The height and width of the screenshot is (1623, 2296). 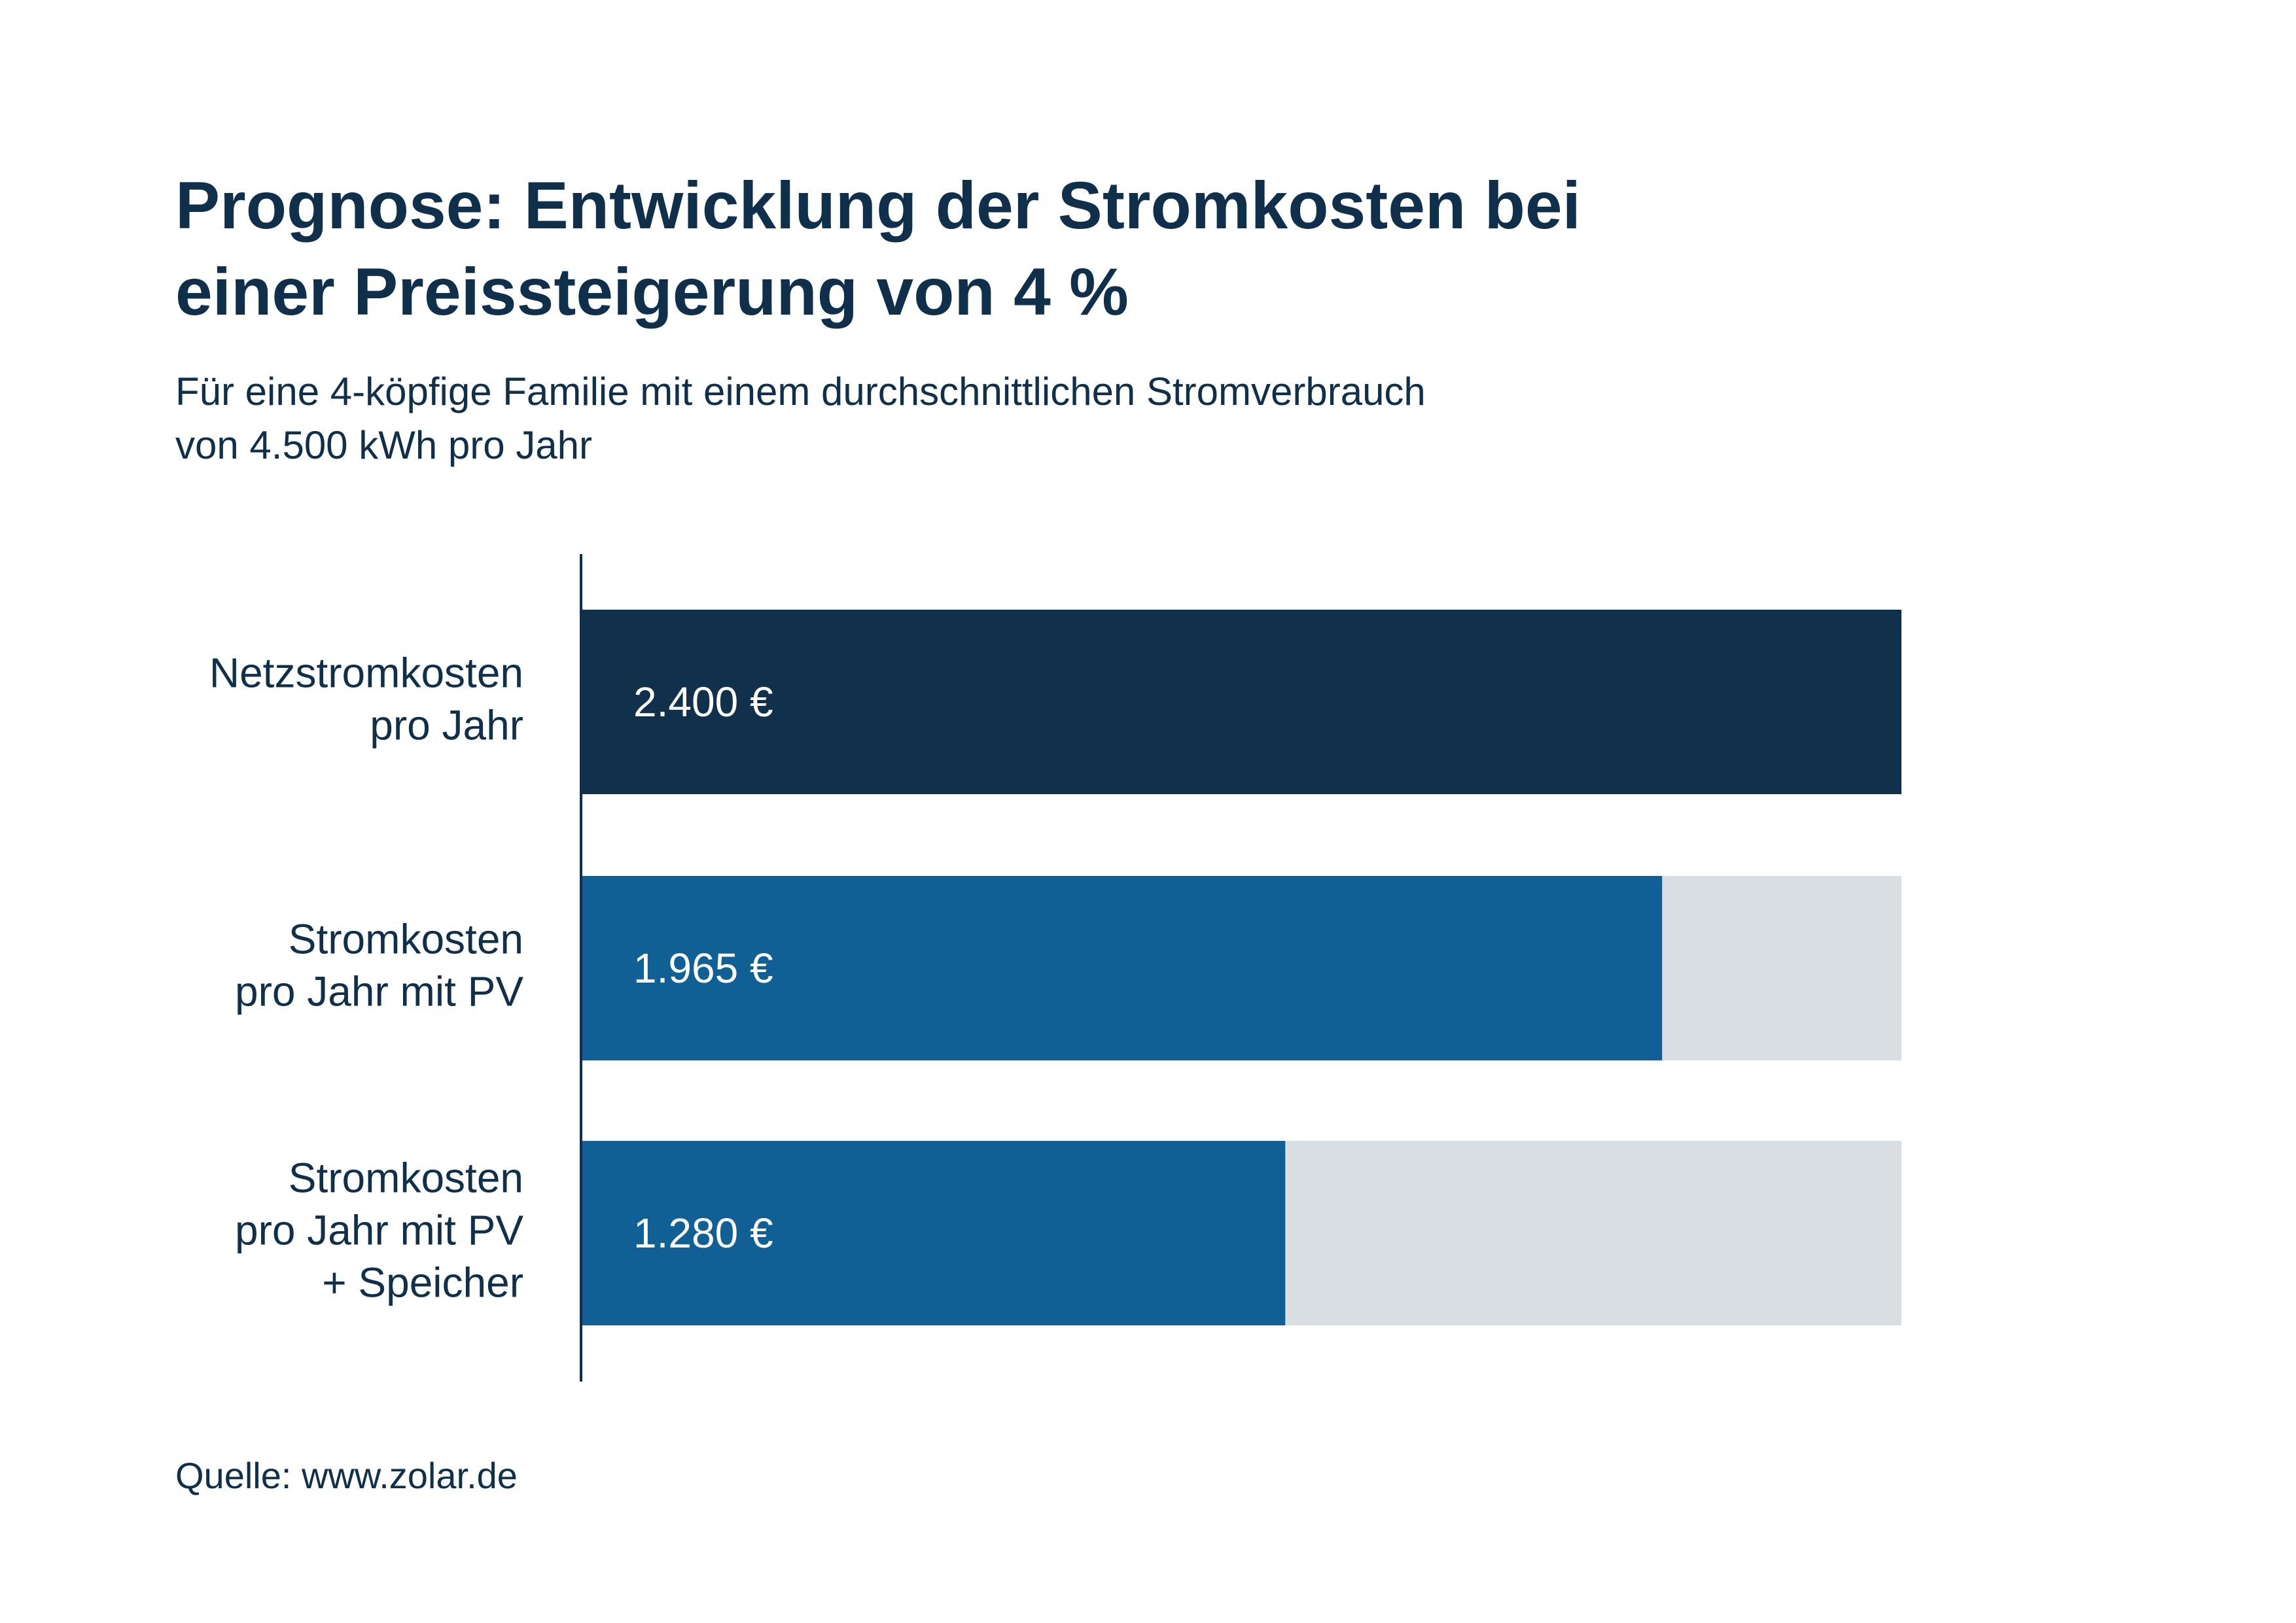 I want to click on category-label-3-line-3: + Speicher, so click(x=423, y=1282).